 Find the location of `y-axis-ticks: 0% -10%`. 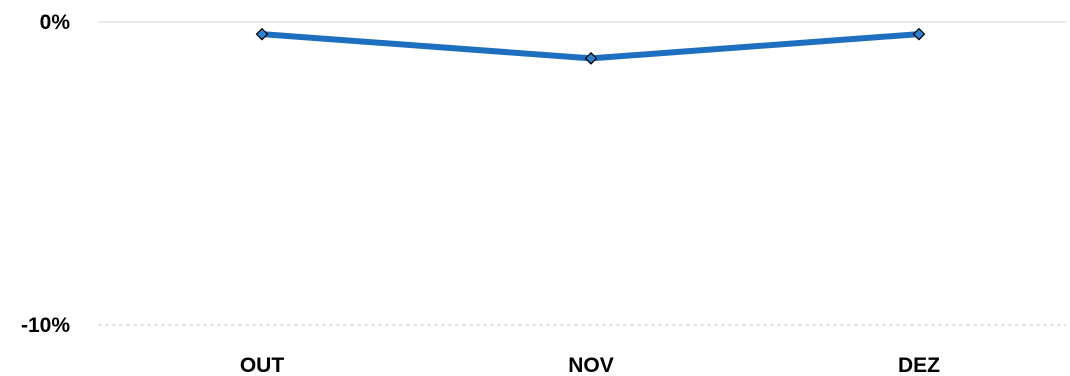

y-axis-ticks: 0% -10% is located at coordinates (45, 174).